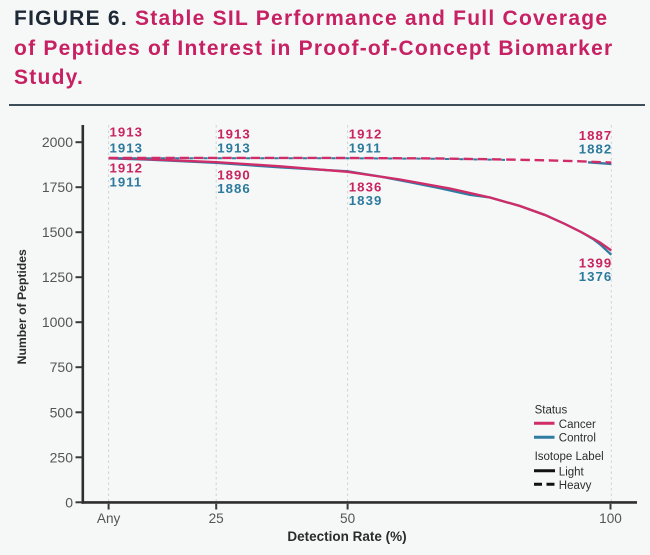 Image resolution: width=650 pixels, height=555 pixels. I want to click on svg-text: 1000, so click(57, 322).